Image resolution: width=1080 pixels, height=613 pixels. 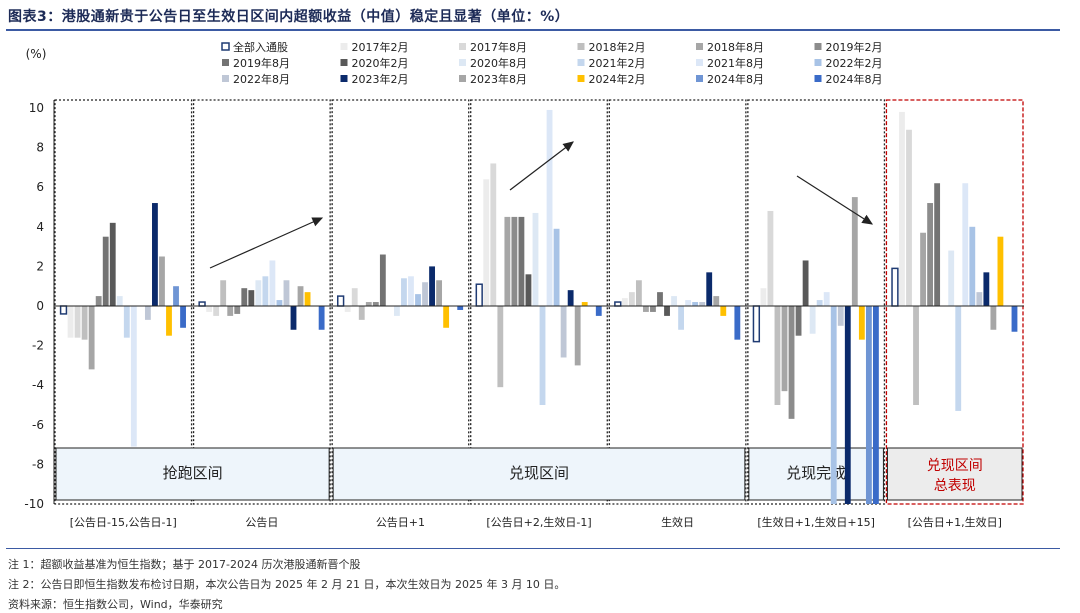 I want to click on y-tick-label: 10, so click(x=36, y=108).